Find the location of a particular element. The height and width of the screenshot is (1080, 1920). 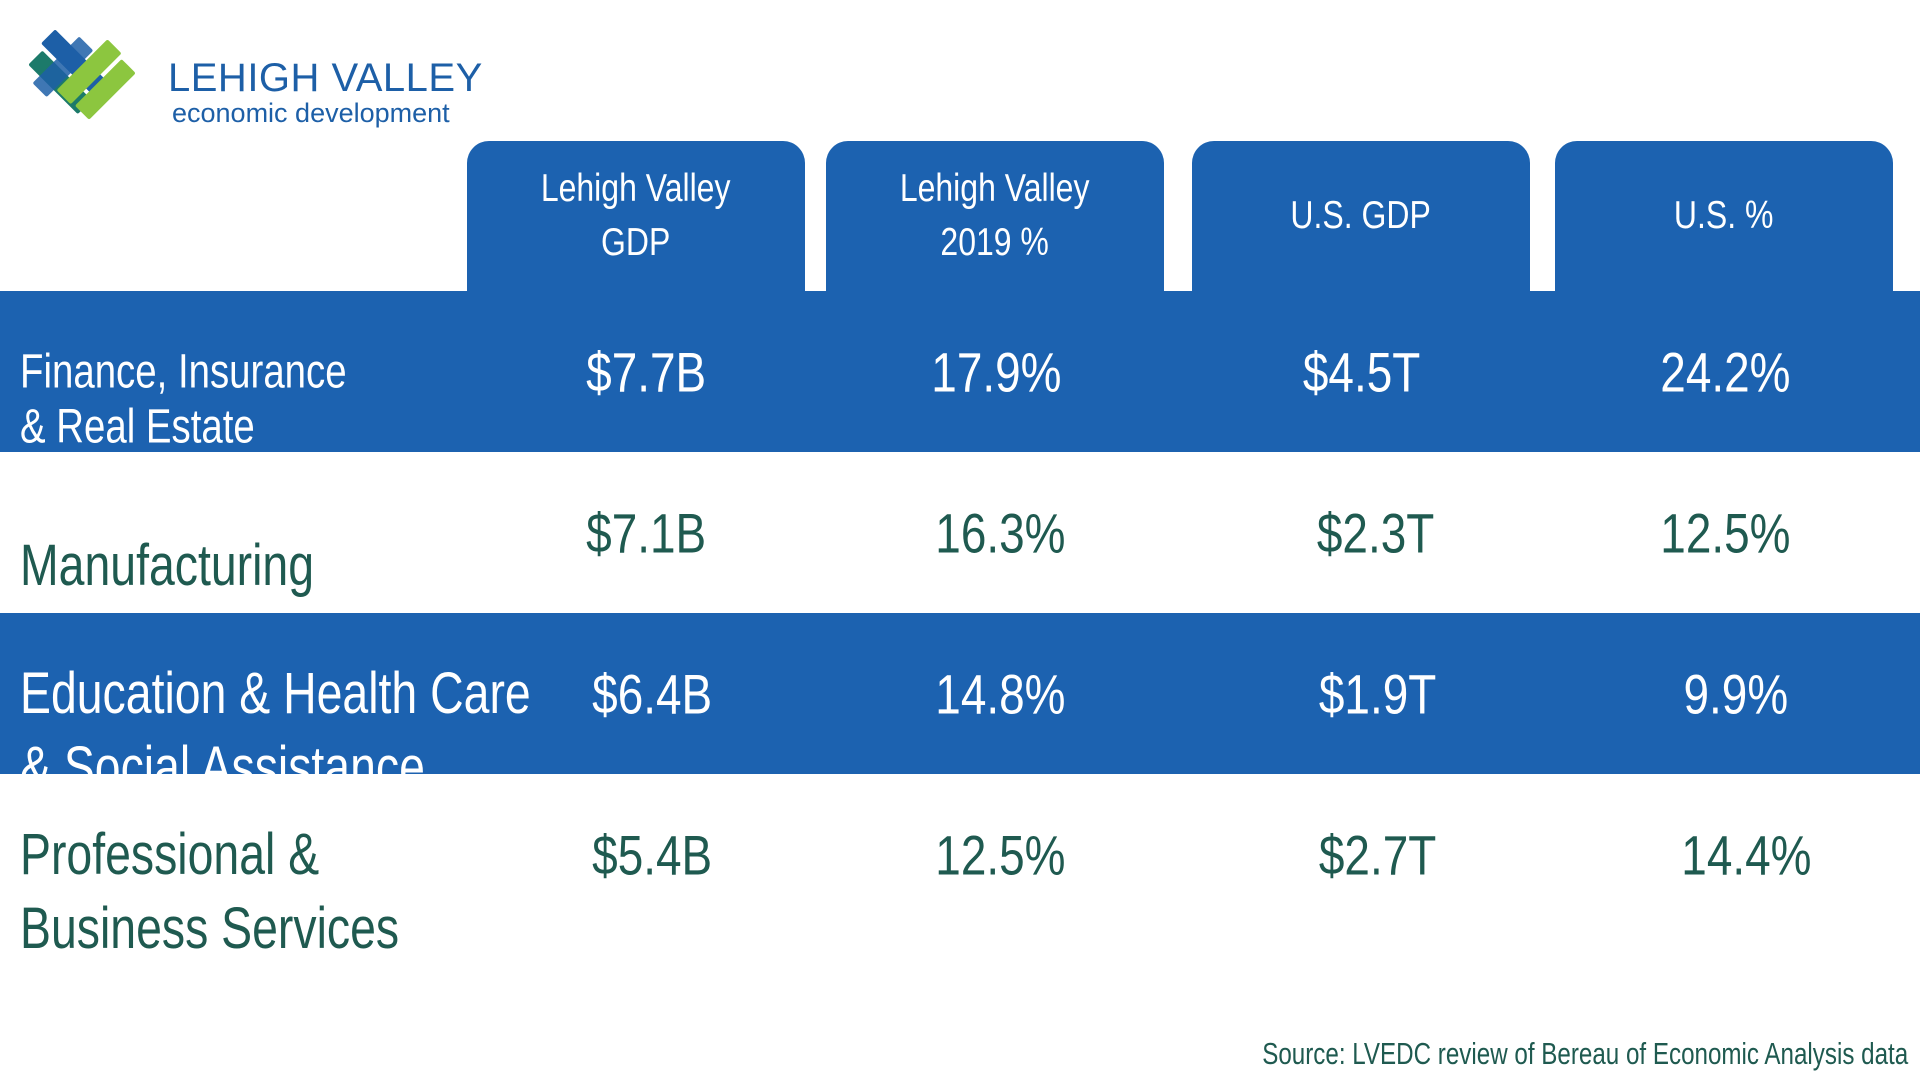

table-cell: 16.3% is located at coordinates (1000, 532).